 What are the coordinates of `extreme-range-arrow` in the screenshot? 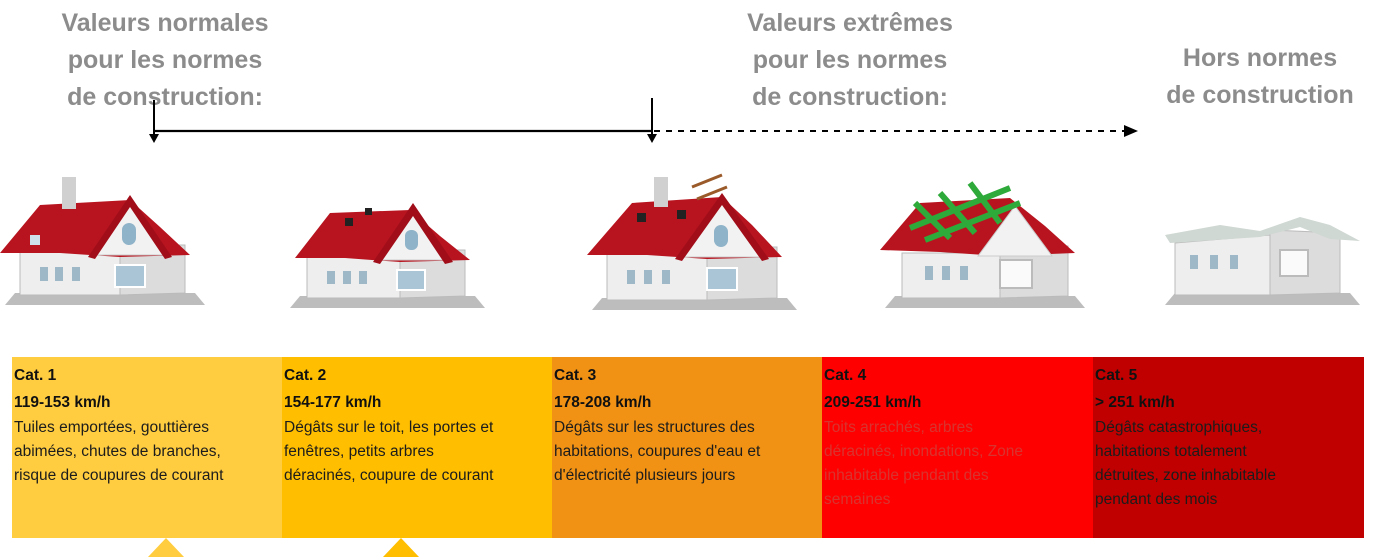 It's located at (896, 131).